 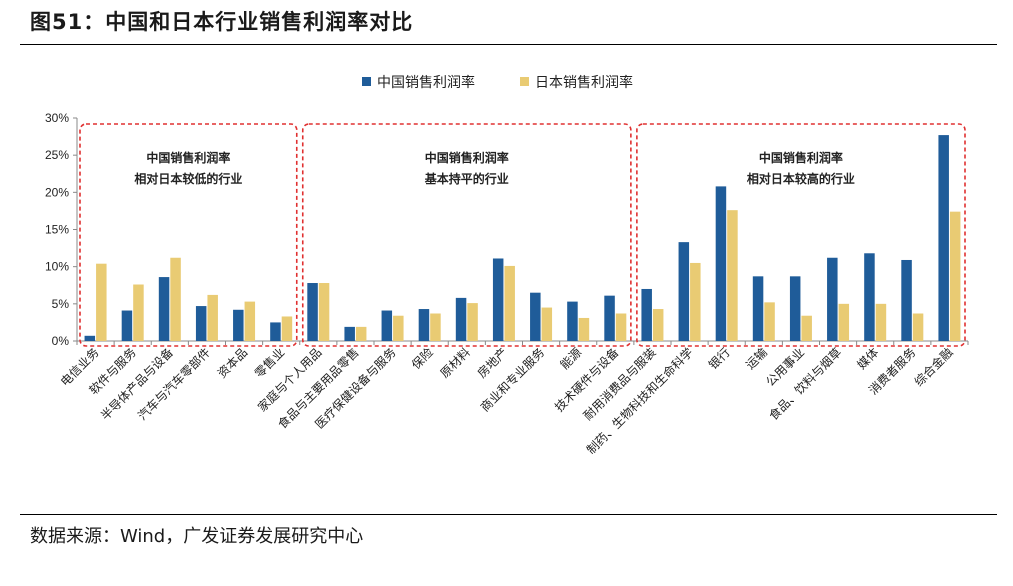 I want to click on category-label: 房地产, so click(x=492, y=363).